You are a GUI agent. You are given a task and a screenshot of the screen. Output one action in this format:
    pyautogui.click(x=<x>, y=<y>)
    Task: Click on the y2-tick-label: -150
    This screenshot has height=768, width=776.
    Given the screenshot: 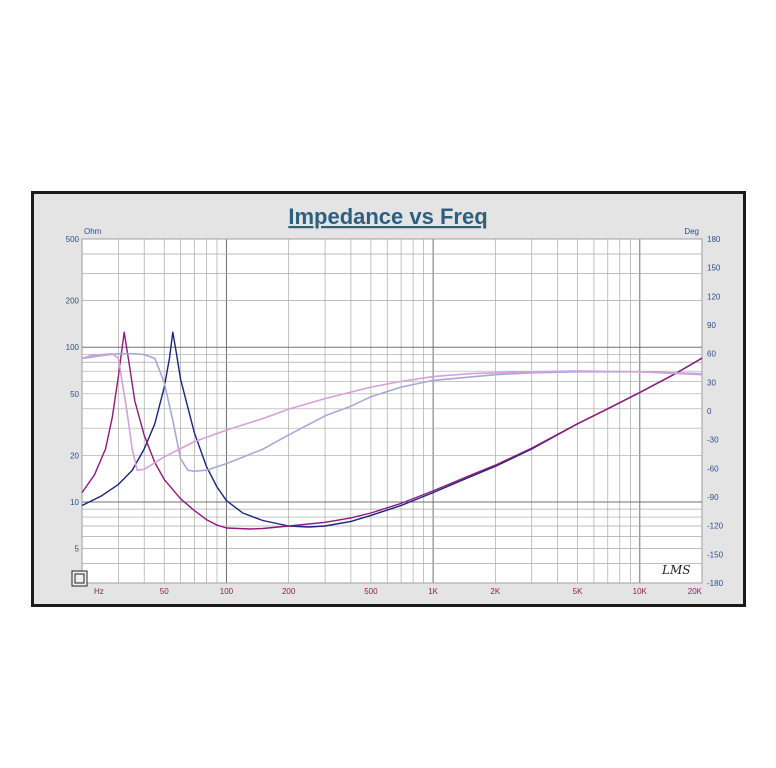 What is the action you would take?
    pyautogui.click(x=715, y=554)
    